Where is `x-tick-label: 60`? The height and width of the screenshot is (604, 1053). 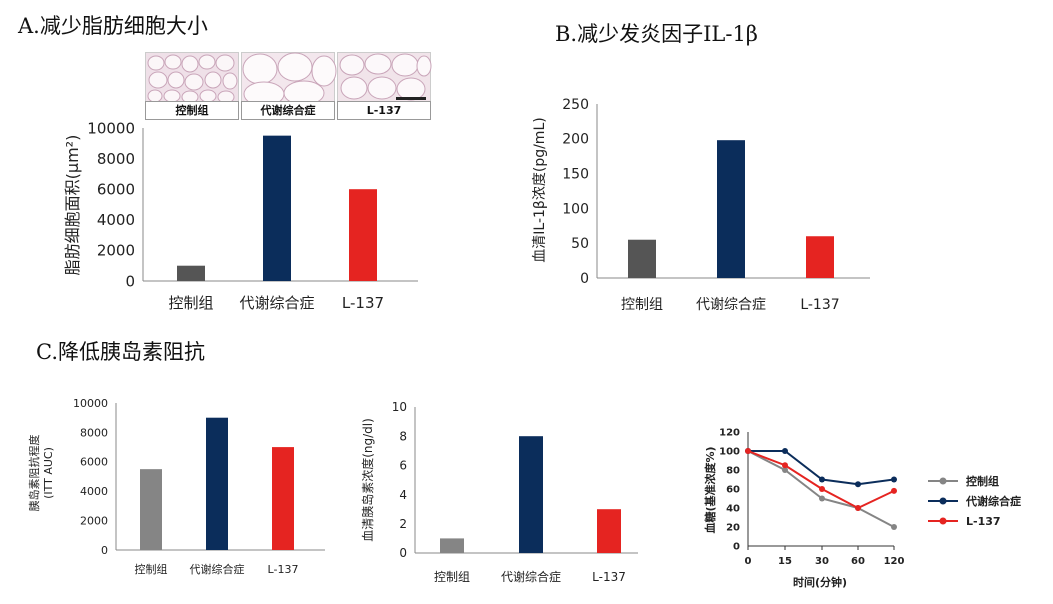 x-tick-label: 60 is located at coordinates (858, 561).